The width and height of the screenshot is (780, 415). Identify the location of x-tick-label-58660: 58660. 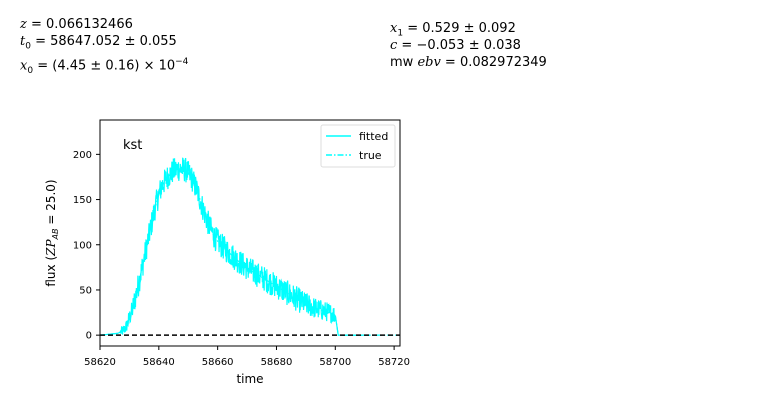
(218, 362).